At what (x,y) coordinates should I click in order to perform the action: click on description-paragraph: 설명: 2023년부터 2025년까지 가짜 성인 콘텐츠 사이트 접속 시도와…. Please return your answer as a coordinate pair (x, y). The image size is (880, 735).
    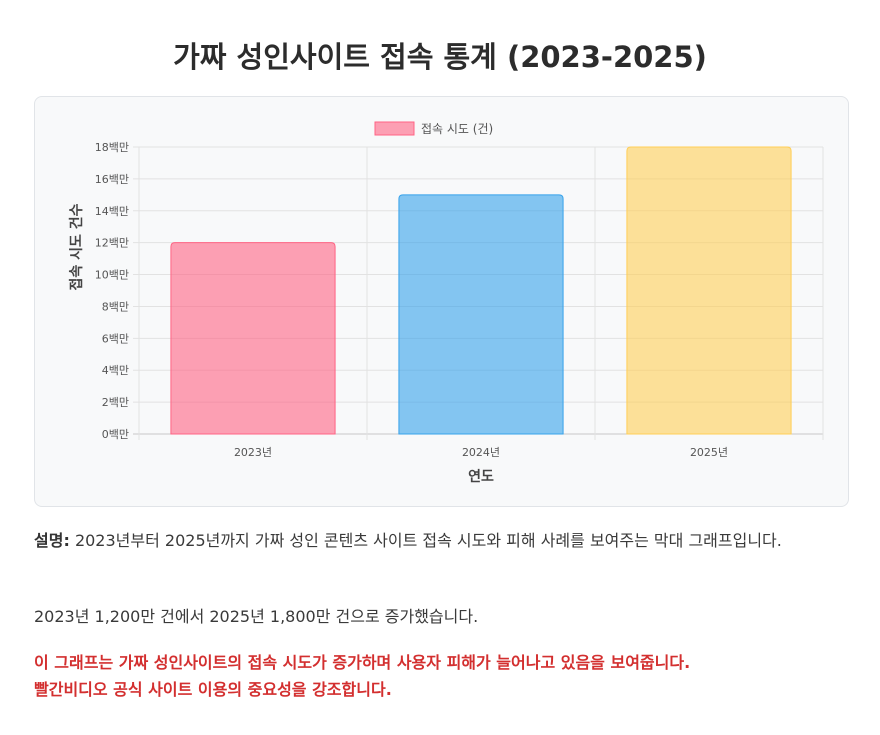
    Looking at the image, I should click on (441, 540).